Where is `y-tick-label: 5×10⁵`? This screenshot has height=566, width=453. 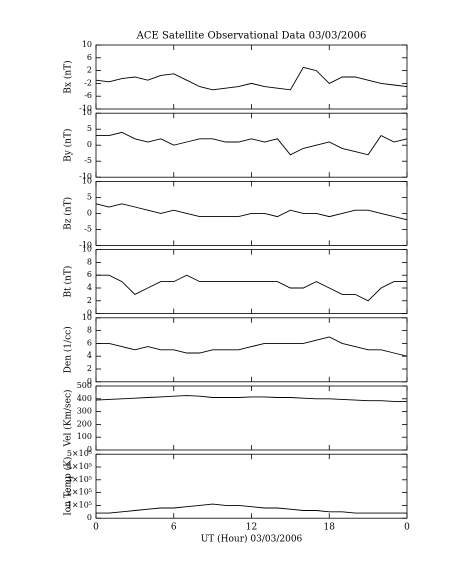
y-tick-label: 5×10⁵ is located at coordinates (79, 453).